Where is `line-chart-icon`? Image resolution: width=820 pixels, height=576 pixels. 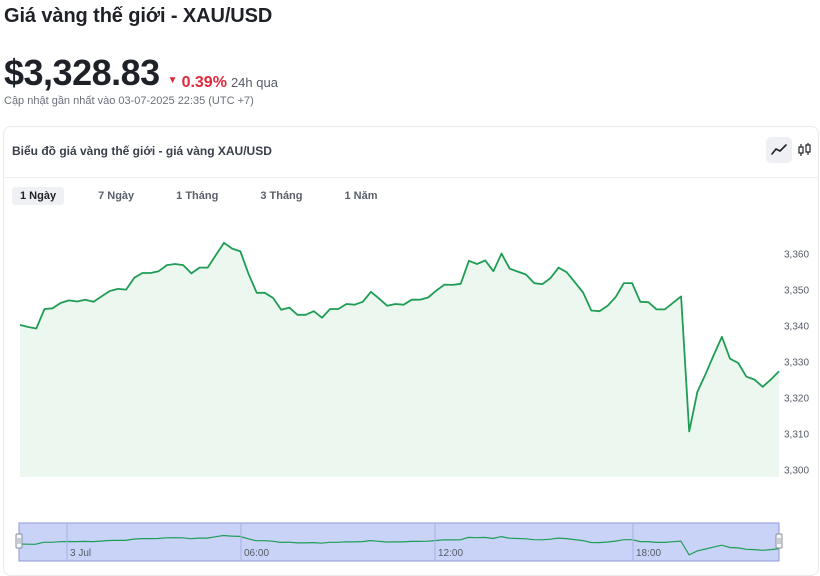 line-chart-icon is located at coordinates (779, 149).